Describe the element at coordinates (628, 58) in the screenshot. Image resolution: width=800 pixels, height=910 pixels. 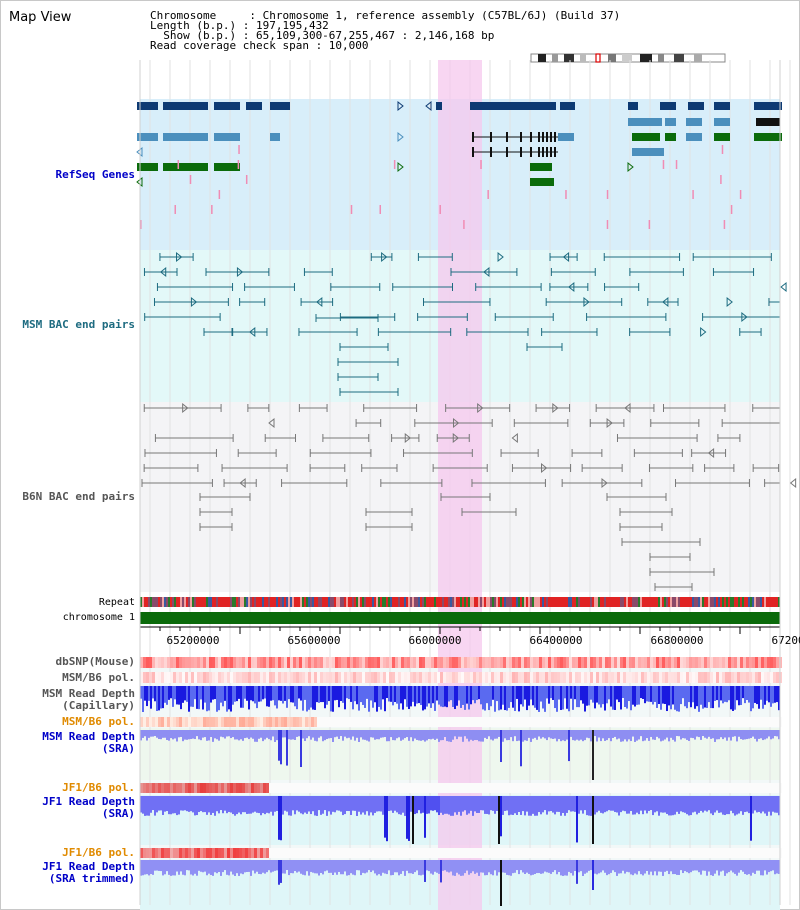
I see `chromosome-ideogram` at that location.